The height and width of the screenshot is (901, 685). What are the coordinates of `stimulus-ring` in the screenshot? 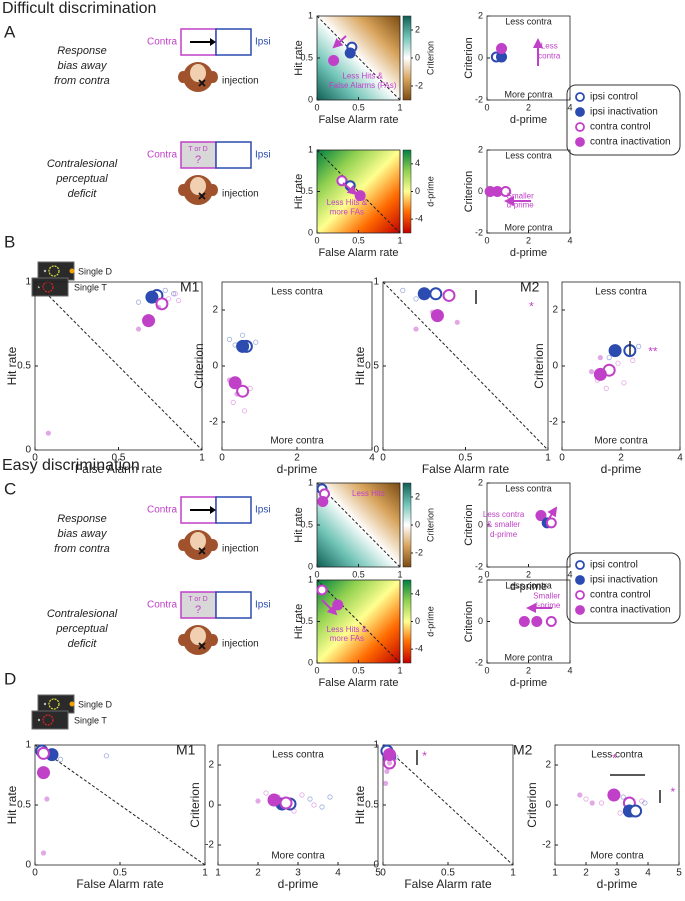 It's located at (54, 271).